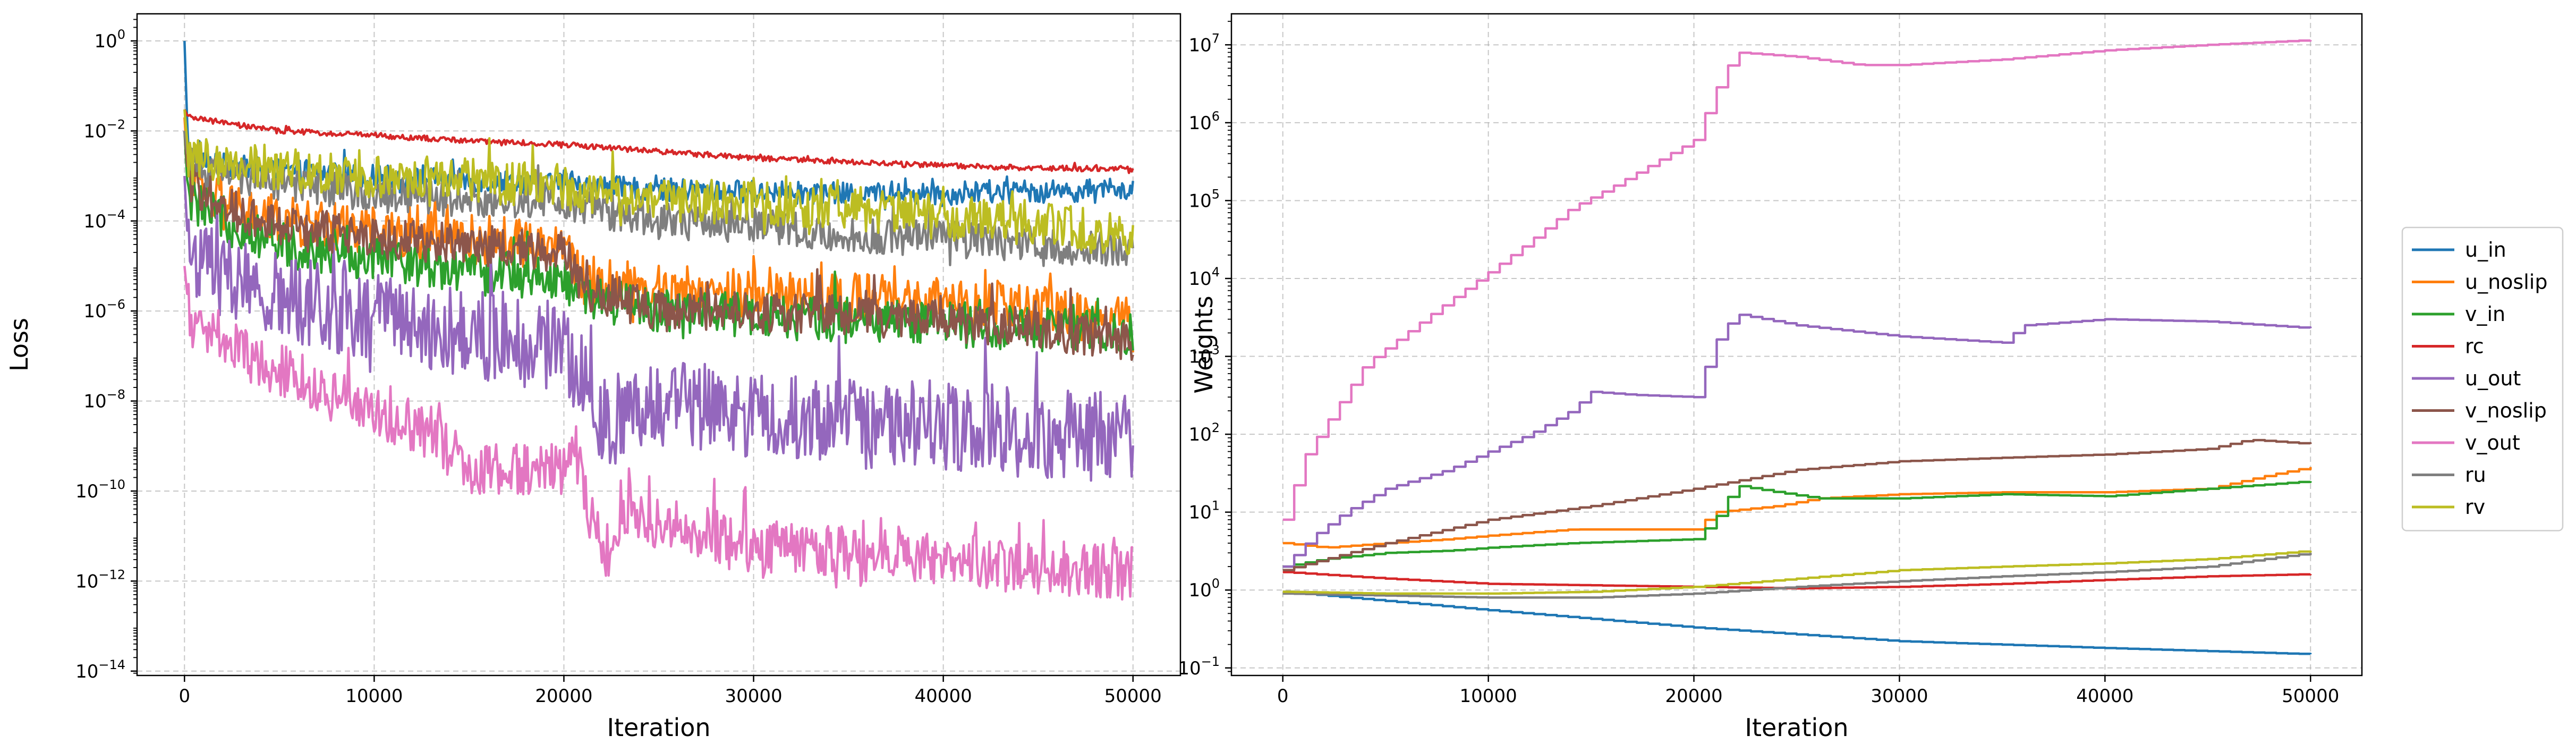 Image resolution: width=2576 pixels, height=752 pixels. I want to click on legend-item: rc, so click(2448, 346).